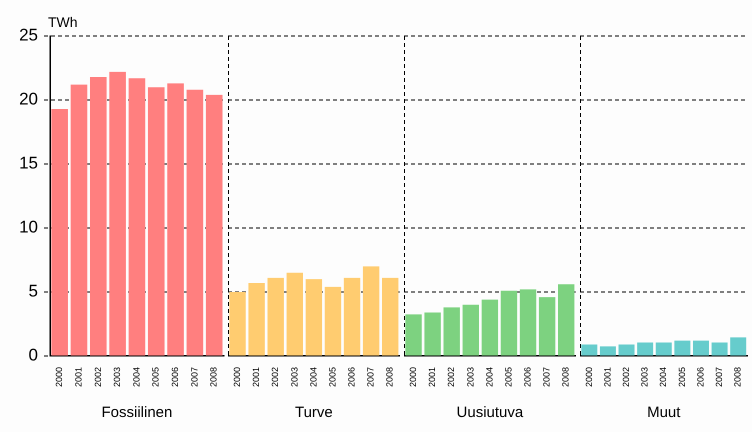  What do you see at coordinates (28, 99) in the screenshot?
I see `y-tick-label: 20` at bounding box center [28, 99].